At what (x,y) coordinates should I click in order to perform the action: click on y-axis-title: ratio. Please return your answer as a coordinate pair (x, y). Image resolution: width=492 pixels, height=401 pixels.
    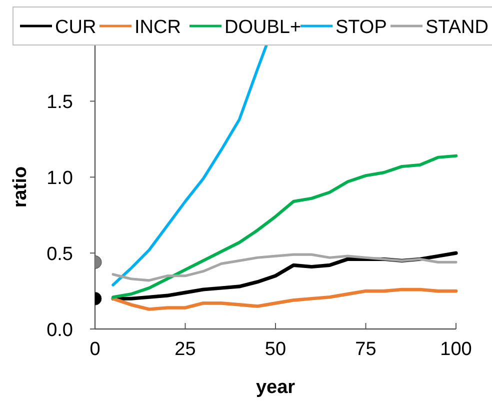
    Looking at the image, I should click on (20, 187).